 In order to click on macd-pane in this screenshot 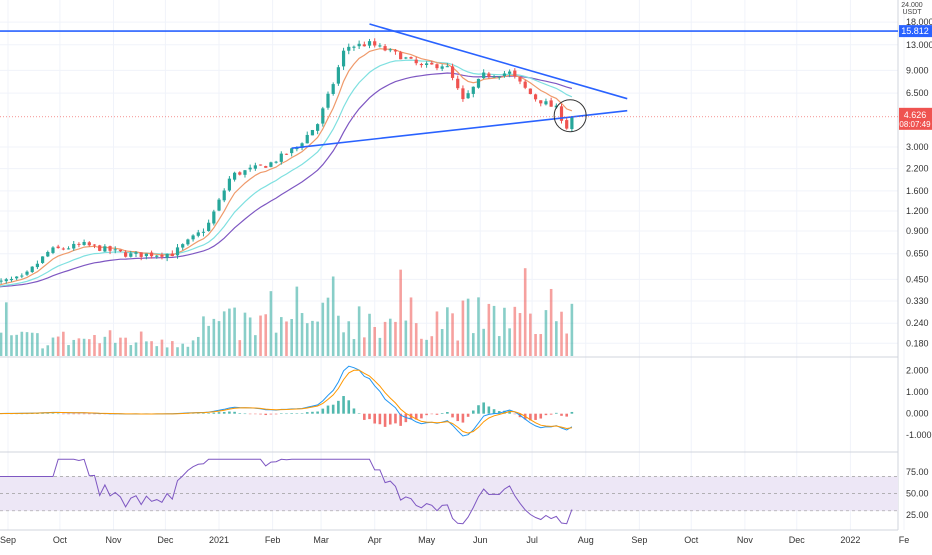, I will do `click(287, 401)`.